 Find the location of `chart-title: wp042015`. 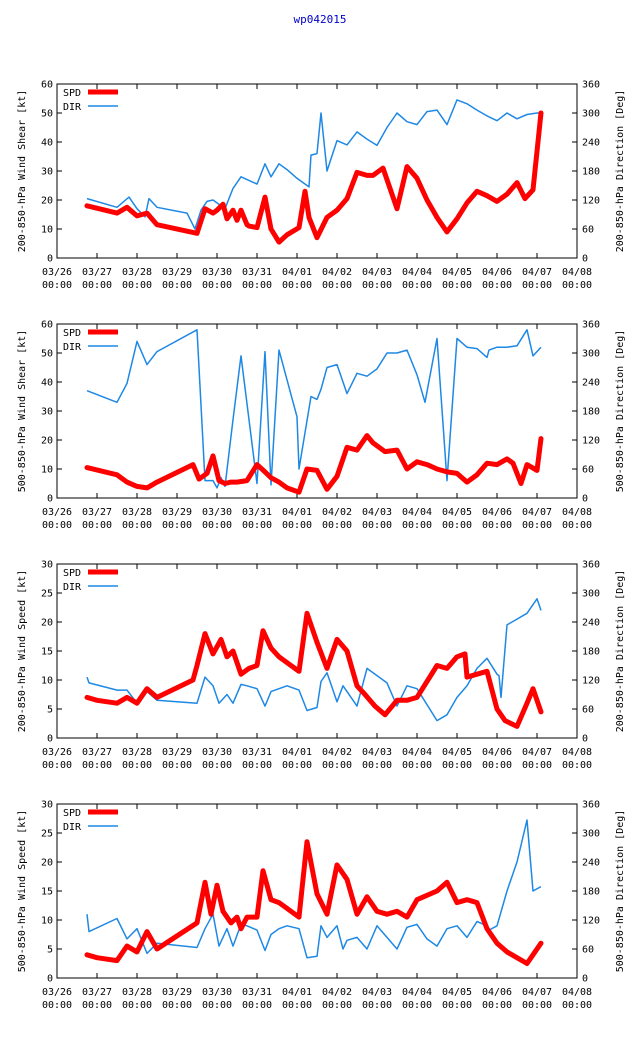

chart-title: wp042015 is located at coordinates (320, 19).